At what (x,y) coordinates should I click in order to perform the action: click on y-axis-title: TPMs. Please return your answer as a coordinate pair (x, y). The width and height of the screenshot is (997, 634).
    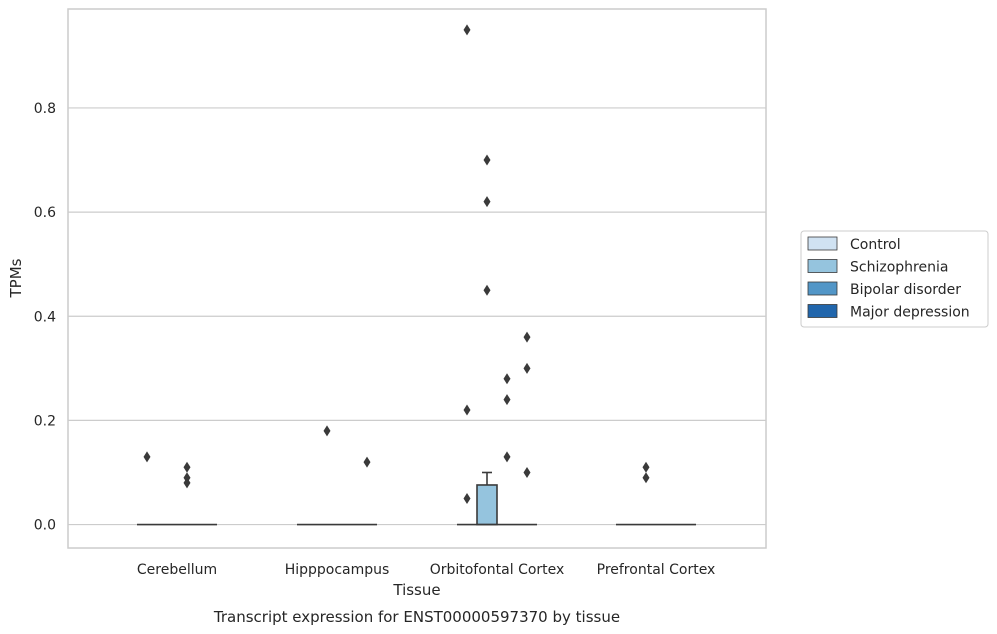
    Looking at the image, I should click on (16, 278).